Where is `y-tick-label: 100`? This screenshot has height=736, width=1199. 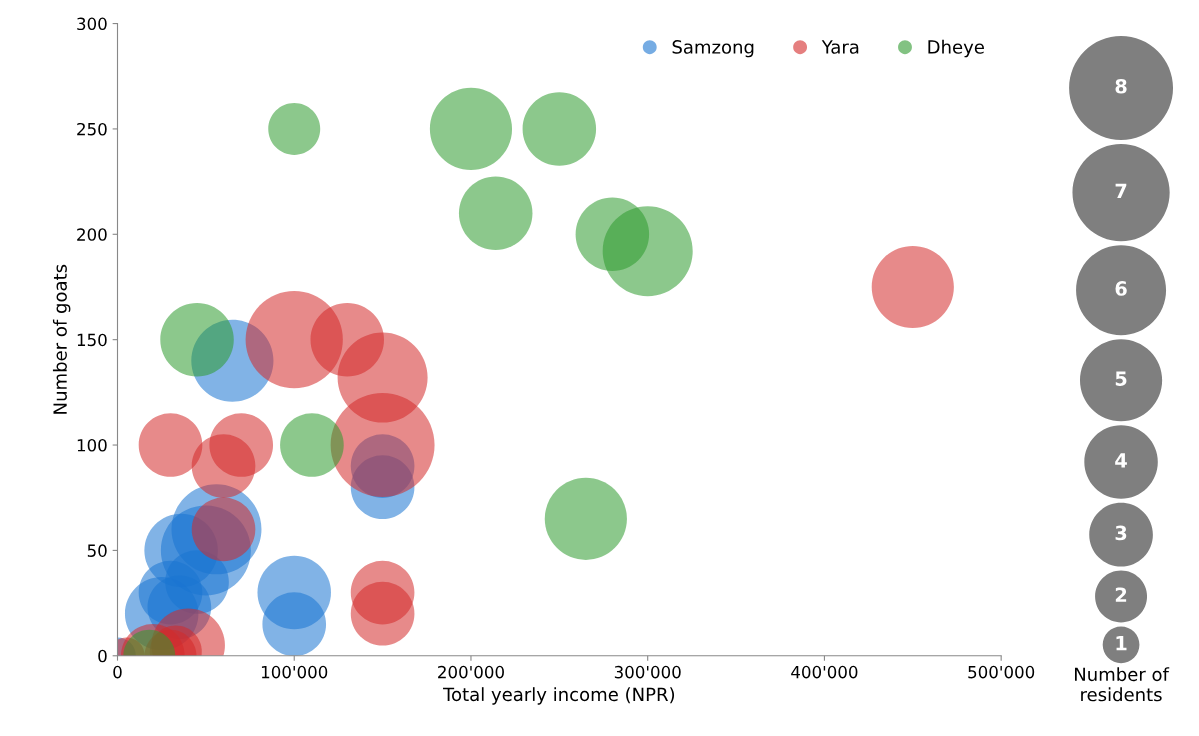 y-tick-label: 100 is located at coordinates (92, 445).